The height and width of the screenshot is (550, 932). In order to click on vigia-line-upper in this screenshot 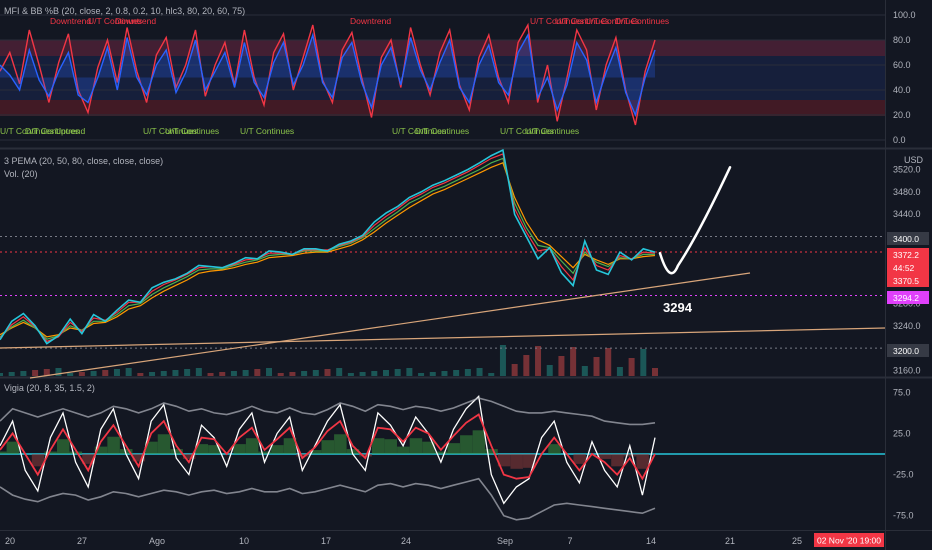, I will do `click(328, 411)`.